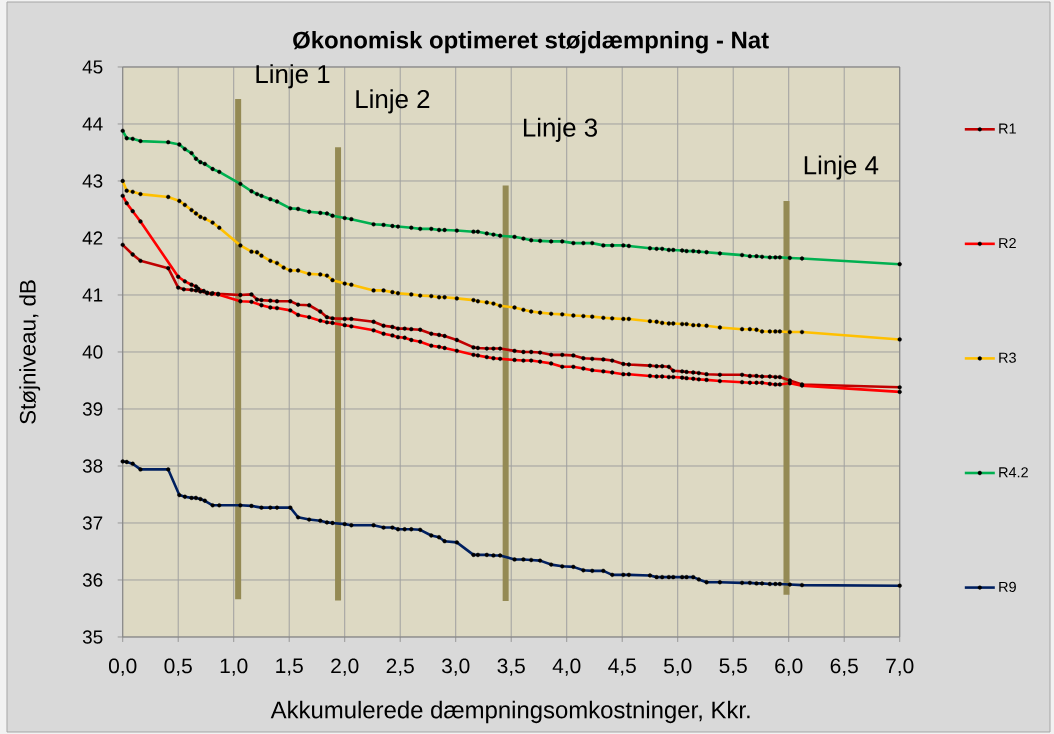  What do you see at coordinates (92, 181) in the screenshot?
I see `y-tick-label: 43` at bounding box center [92, 181].